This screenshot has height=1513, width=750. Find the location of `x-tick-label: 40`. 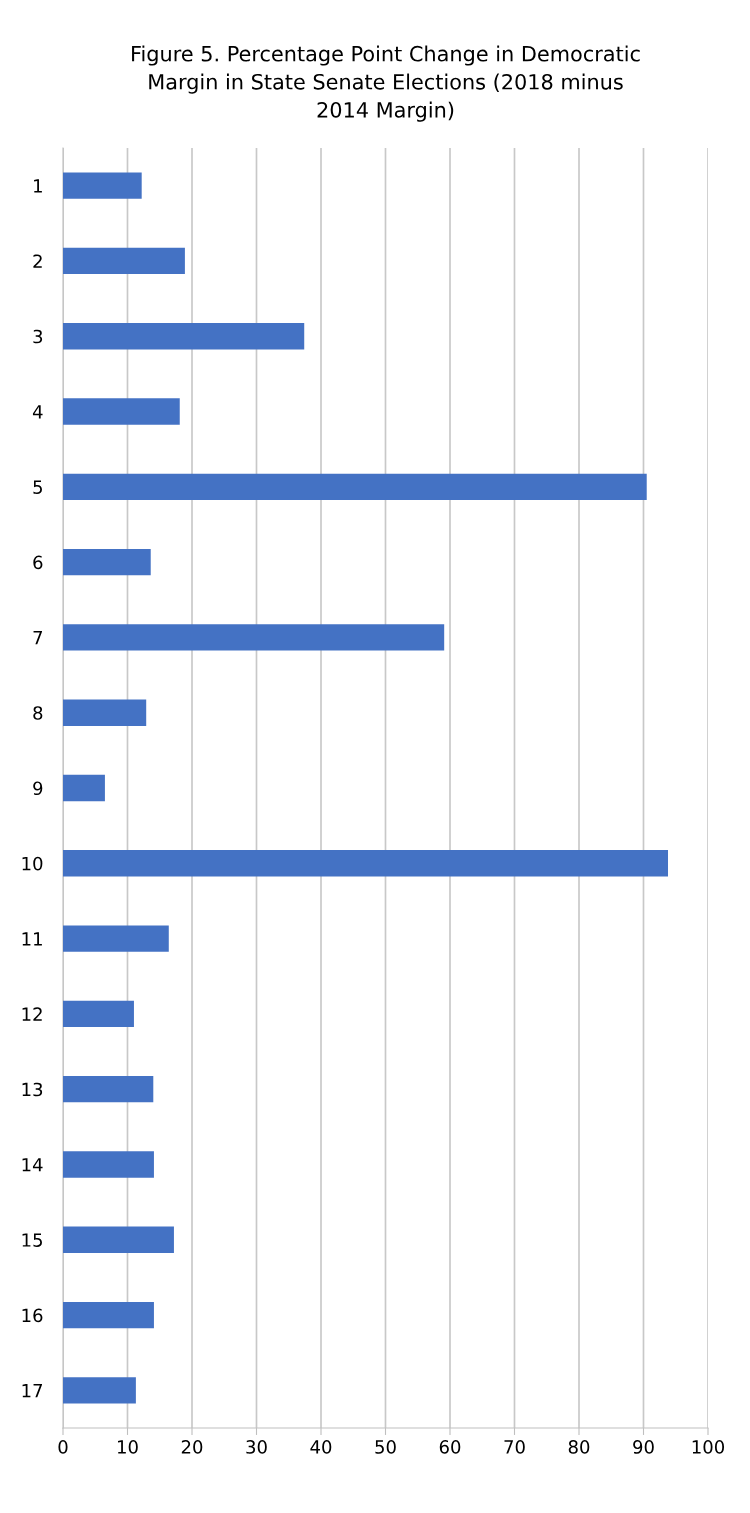

x-tick-label: 40 is located at coordinates (321, 1447).